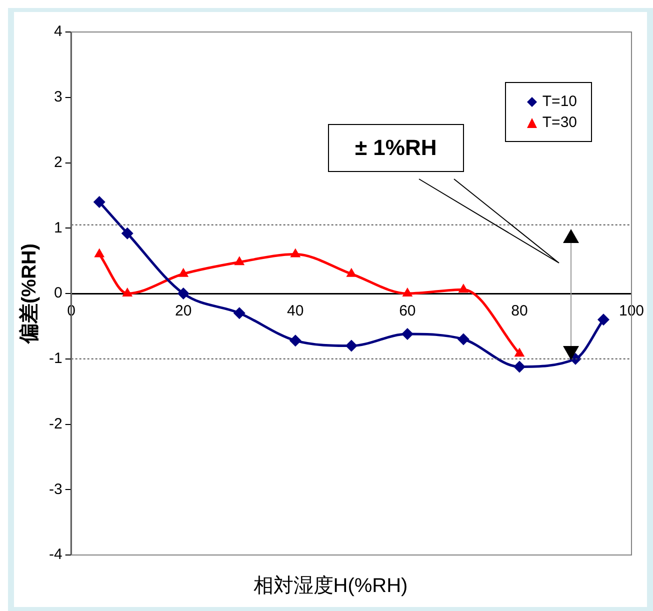  What do you see at coordinates (58, 97) in the screenshot?
I see `y-tick-label: 3` at bounding box center [58, 97].